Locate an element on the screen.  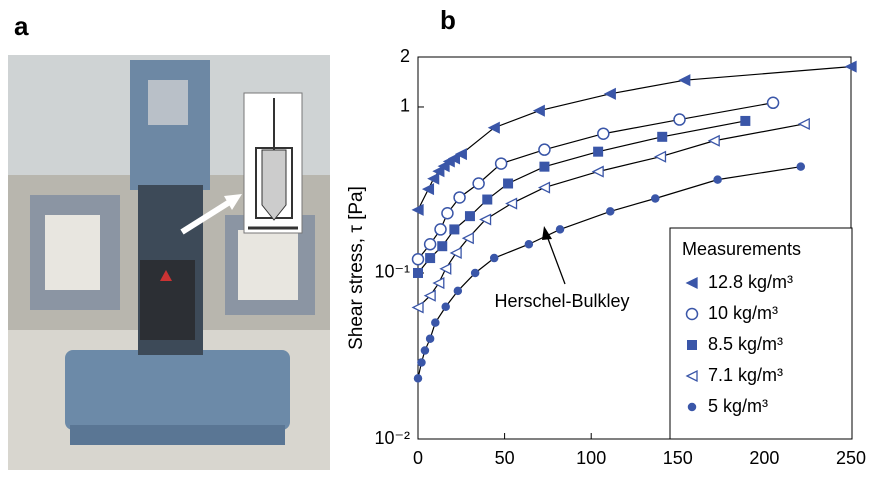
fit-line is located at coordinates (634, 138).